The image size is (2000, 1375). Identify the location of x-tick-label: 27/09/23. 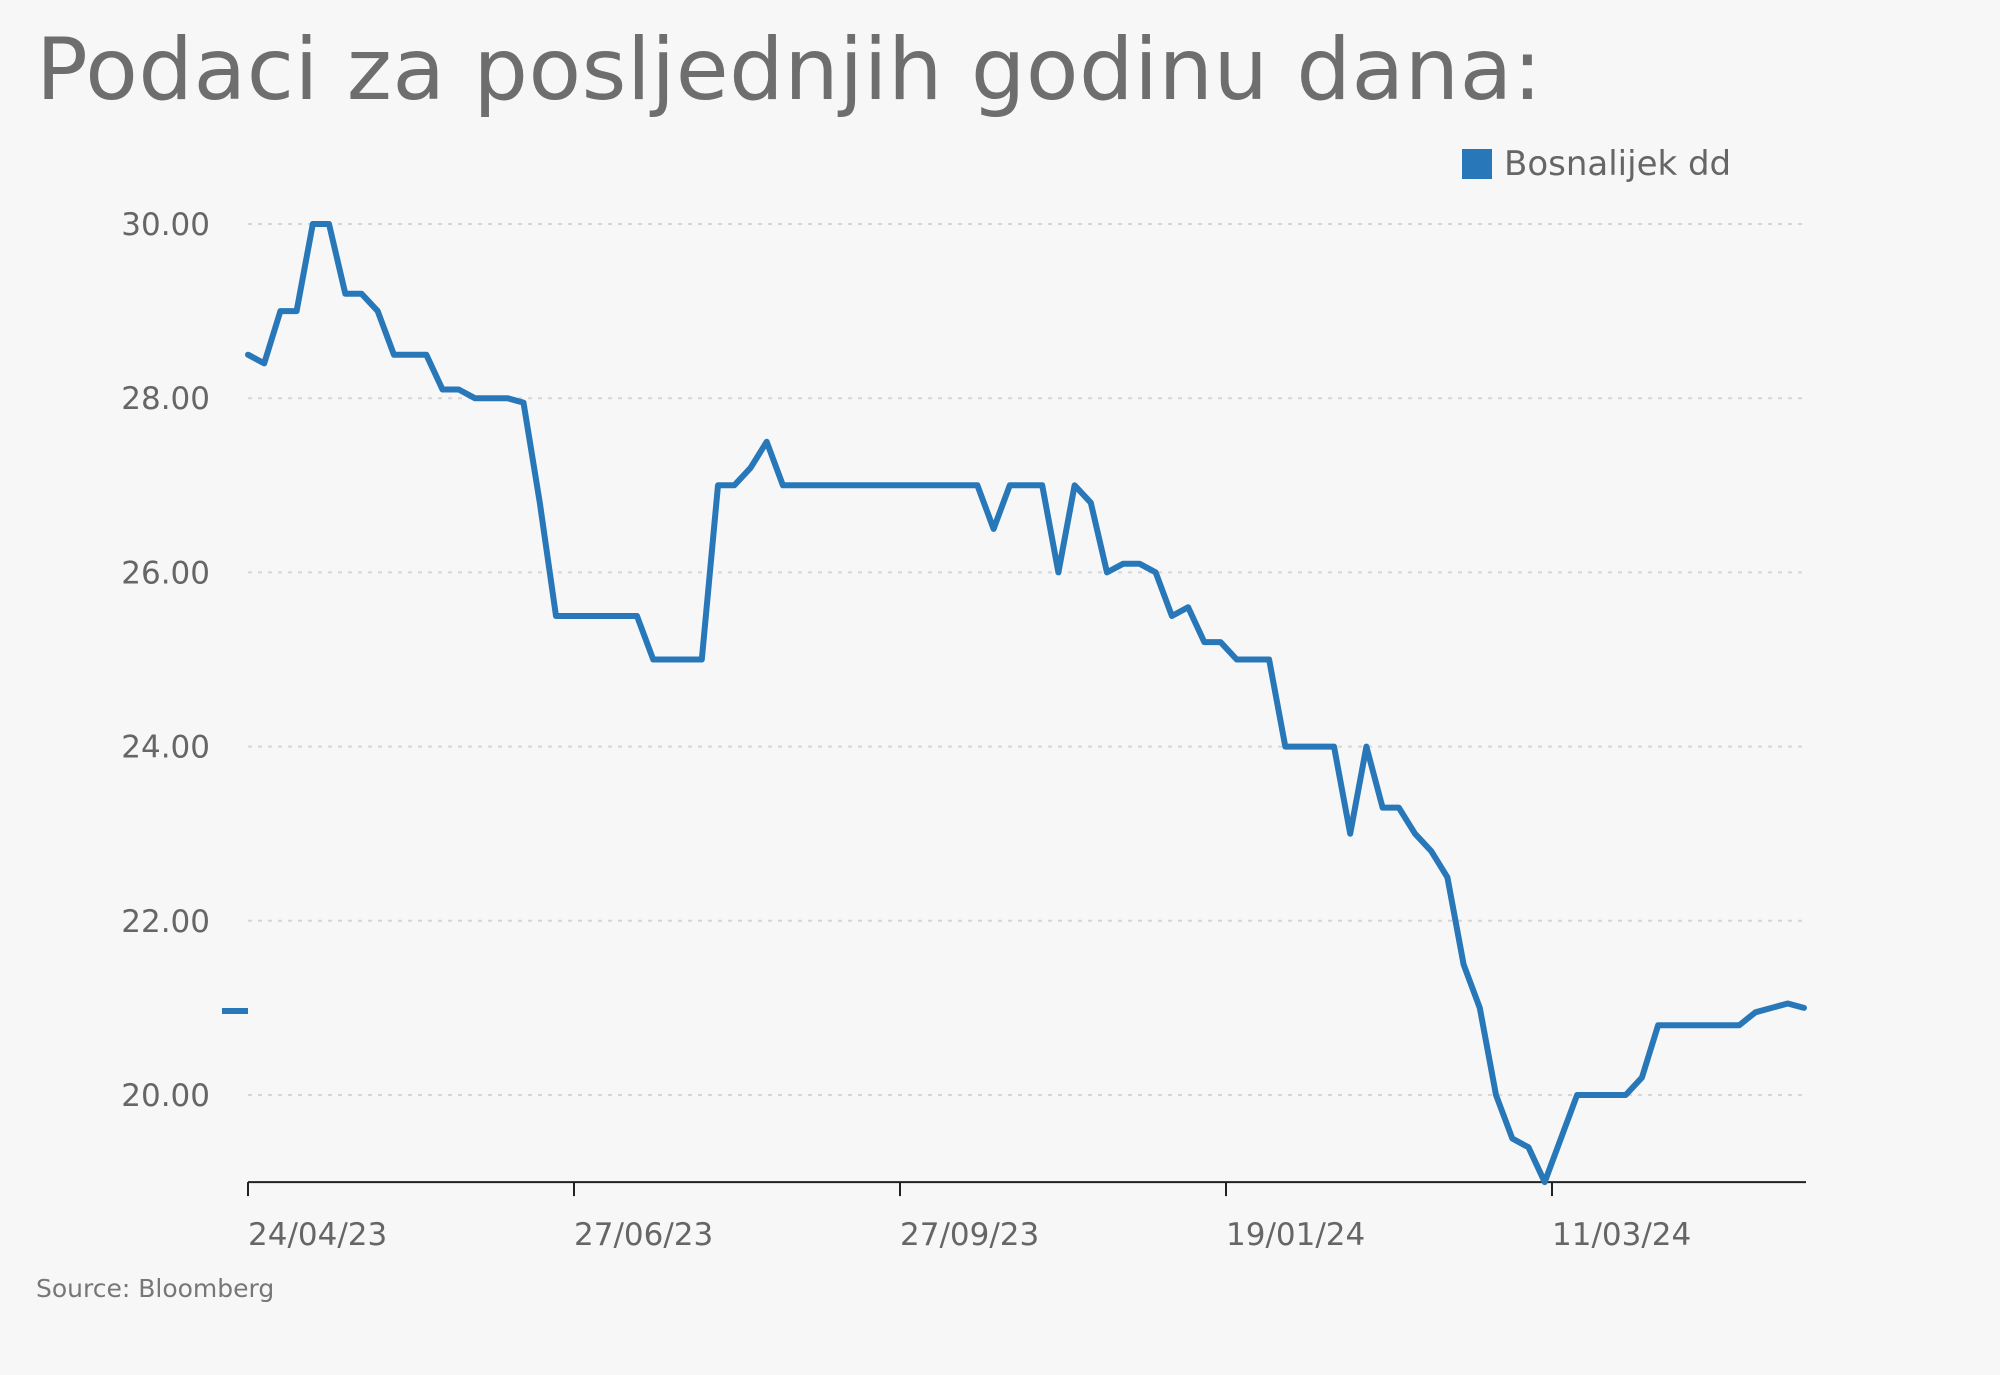
(969, 1235).